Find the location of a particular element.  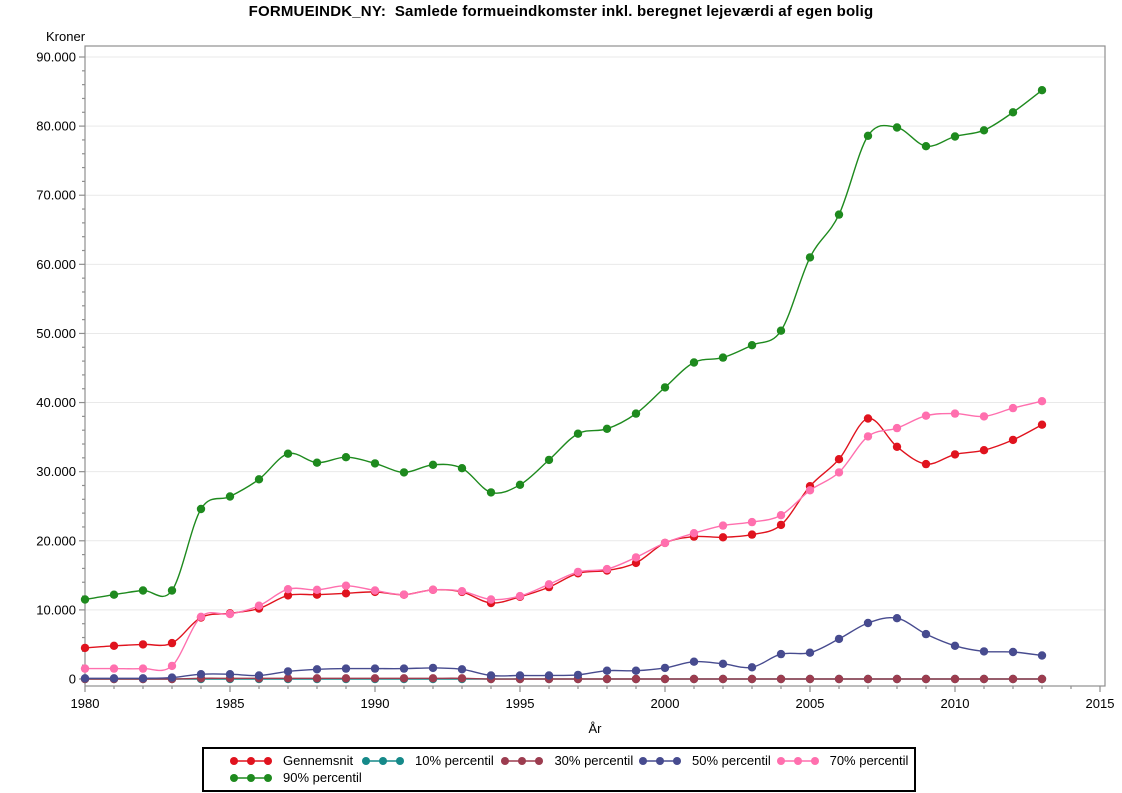

svg-text: 20.000 is located at coordinates (56, 540).